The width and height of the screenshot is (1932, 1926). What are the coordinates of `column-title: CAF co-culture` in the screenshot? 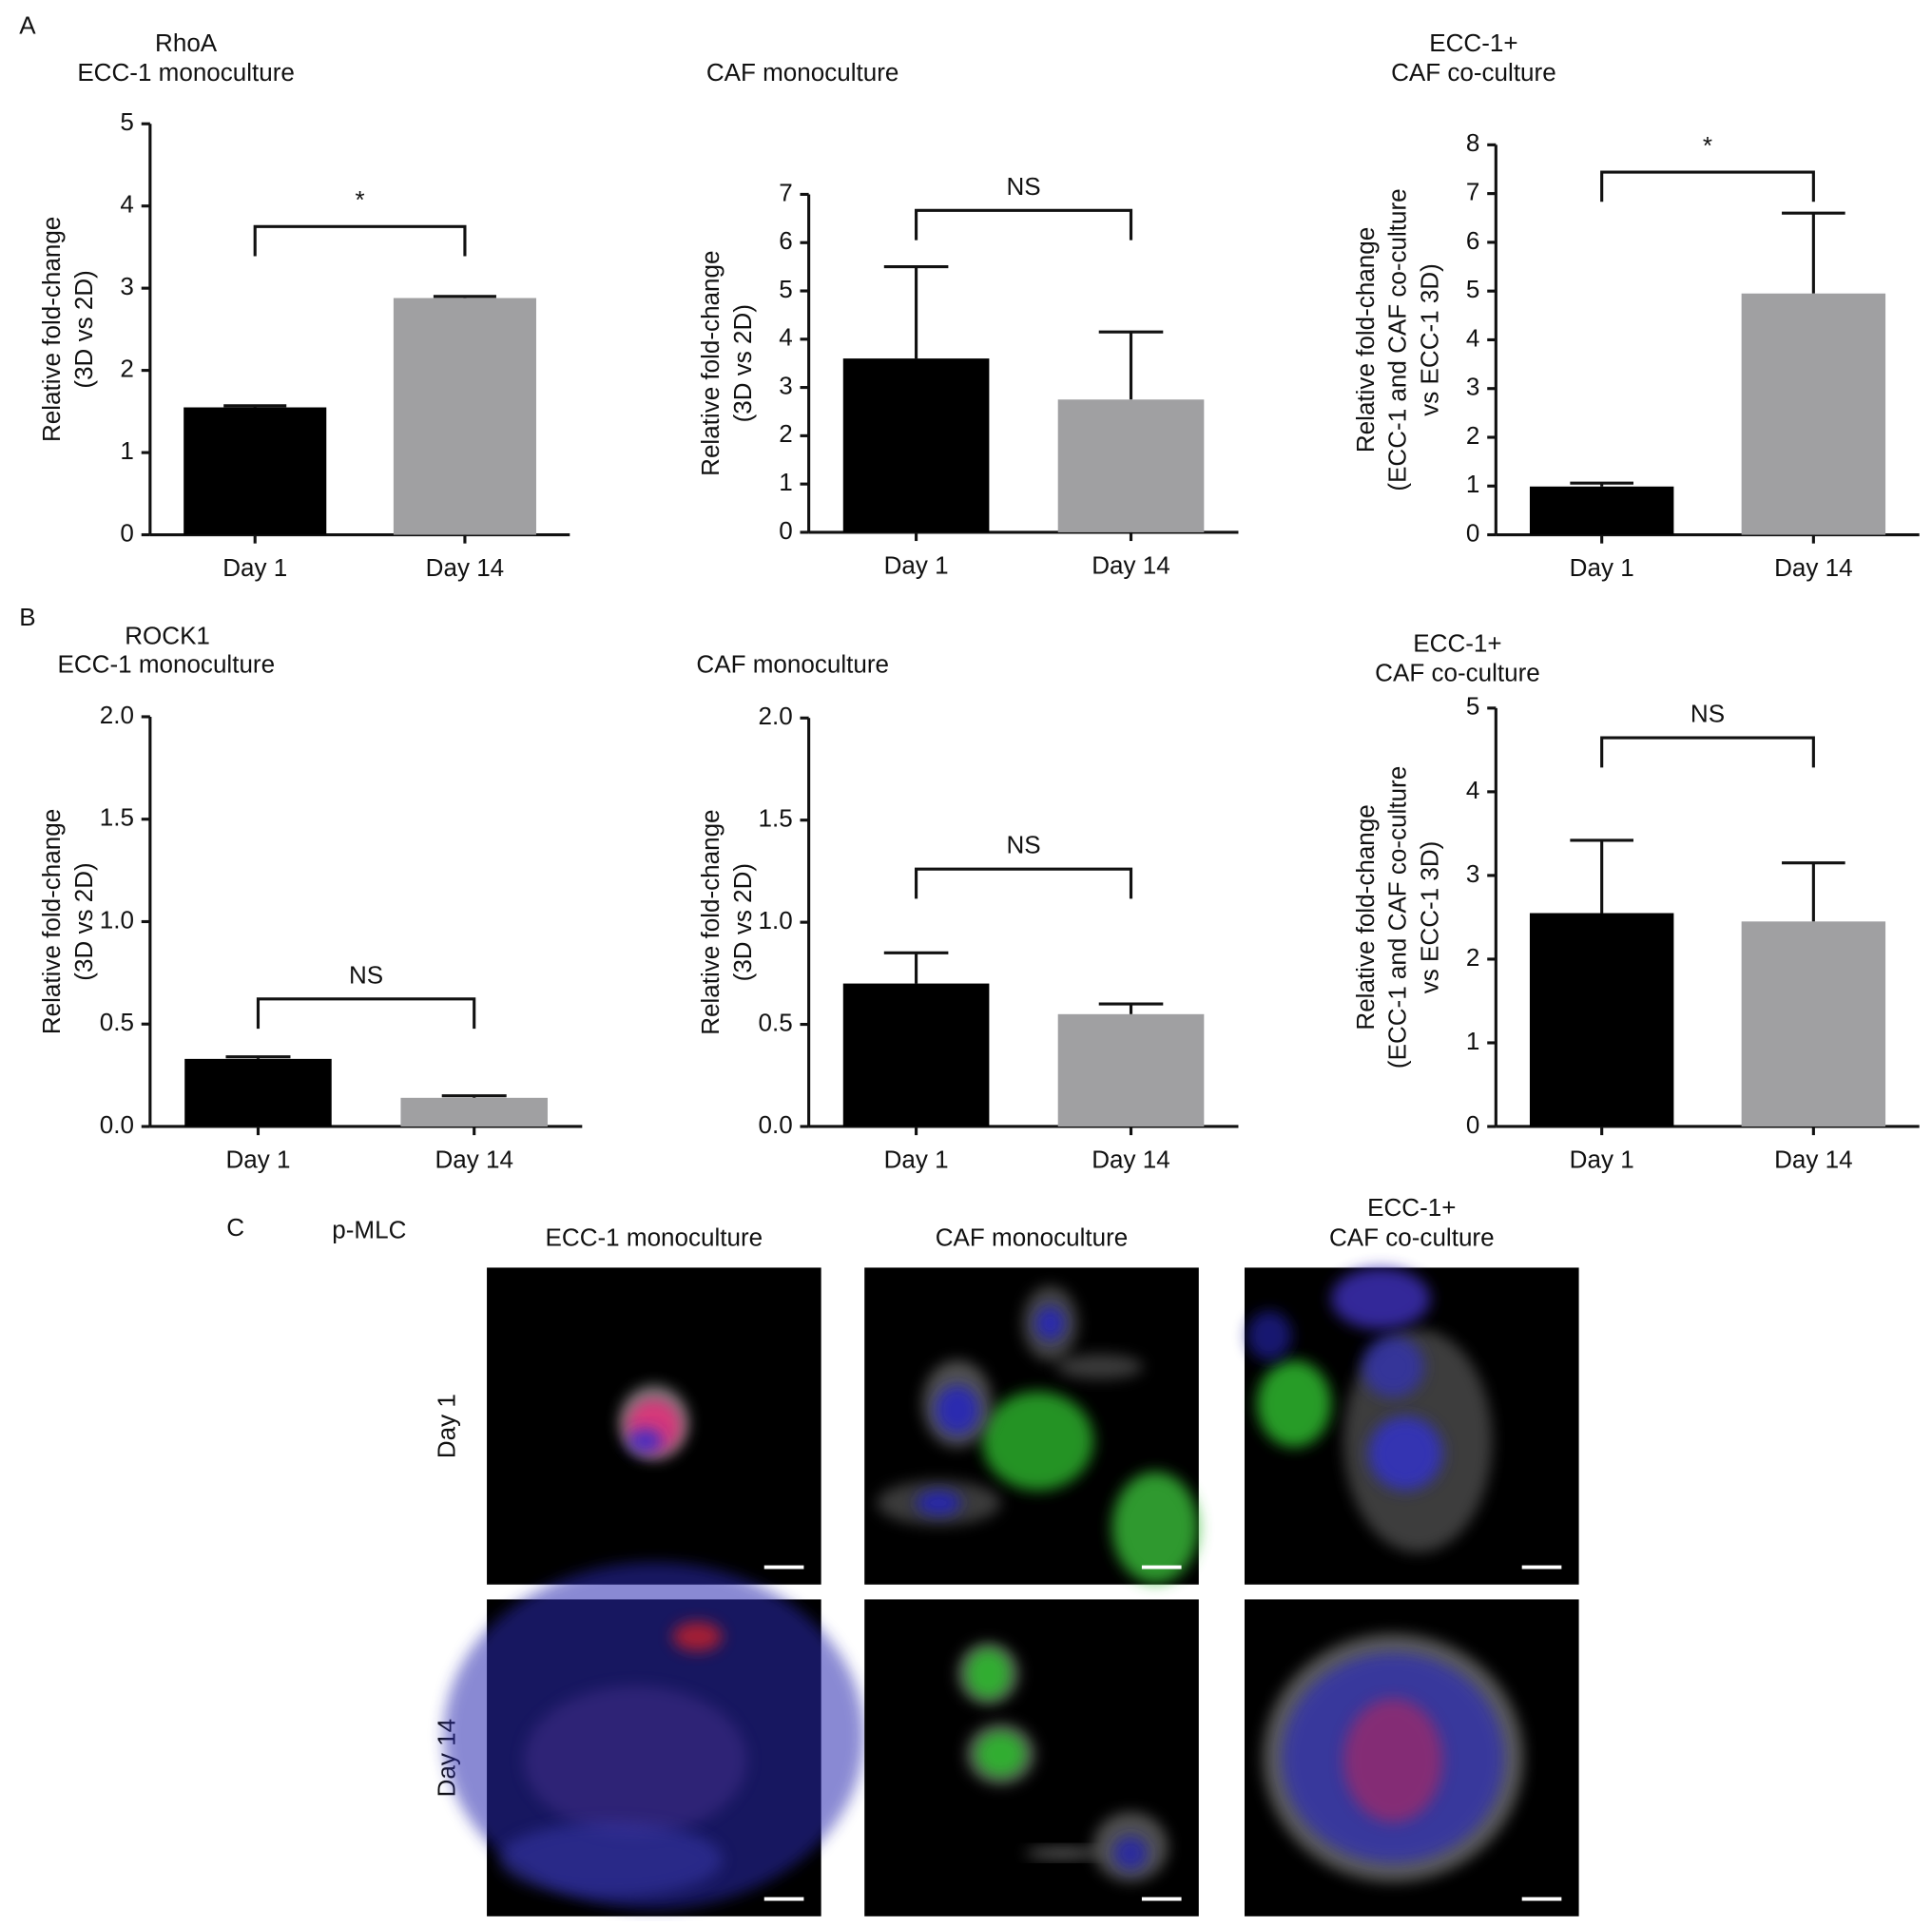 It's located at (1412, 1237).